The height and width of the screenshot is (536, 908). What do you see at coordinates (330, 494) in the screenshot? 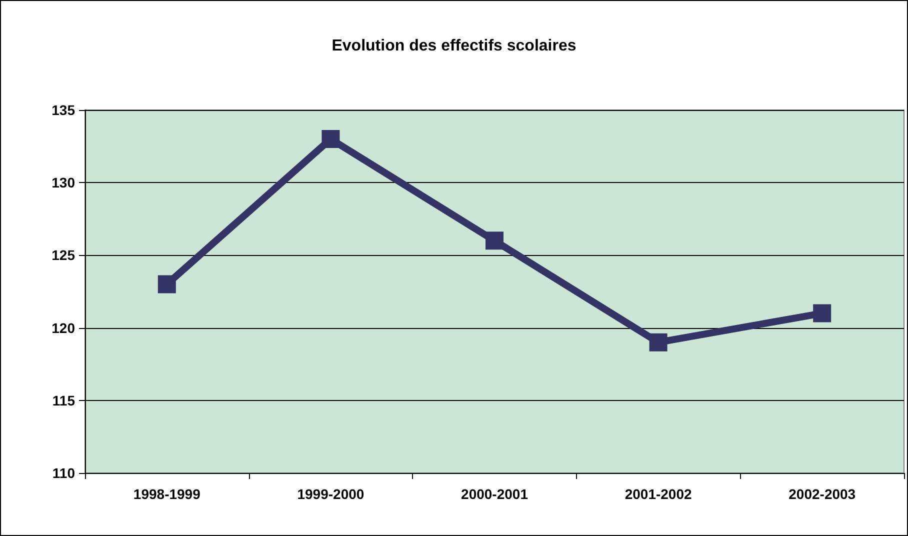
I see `x-tick-label: 1999-2000` at bounding box center [330, 494].